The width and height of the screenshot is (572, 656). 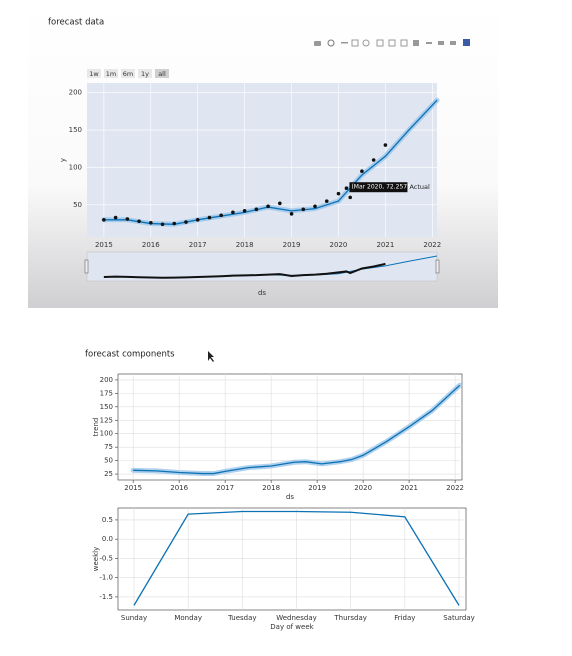 I want to click on tooltip-text: (Mar 2020, 72.2575), so click(x=382, y=187).